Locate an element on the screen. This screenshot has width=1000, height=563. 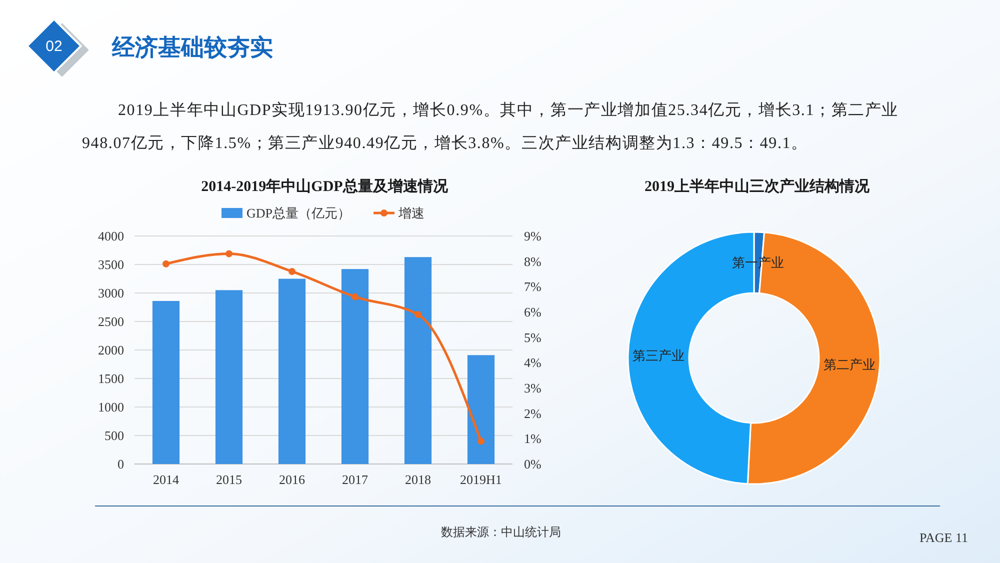
x-tick-label: 2016 is located at coordinates (292, 479).